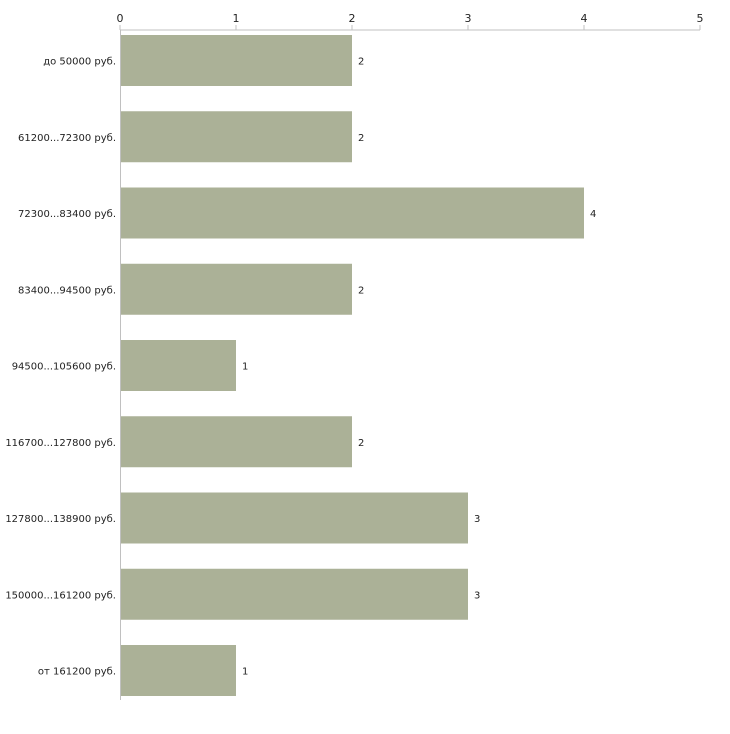  Describe the element at coordinates (468, 18) in the screenshot. I see `x-tick-label: 3` at that location.